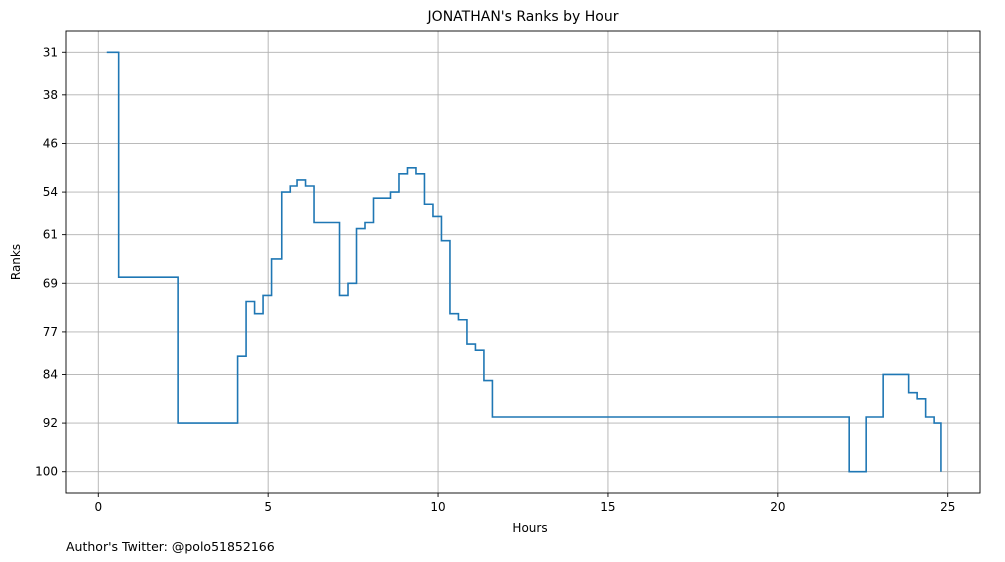 The width and height of the screenshot is (1005, 562). What do you see at coordinates (50, 283) in the screenshot?
I see `y-tick-label: 69` at bounding box center [50, 283].